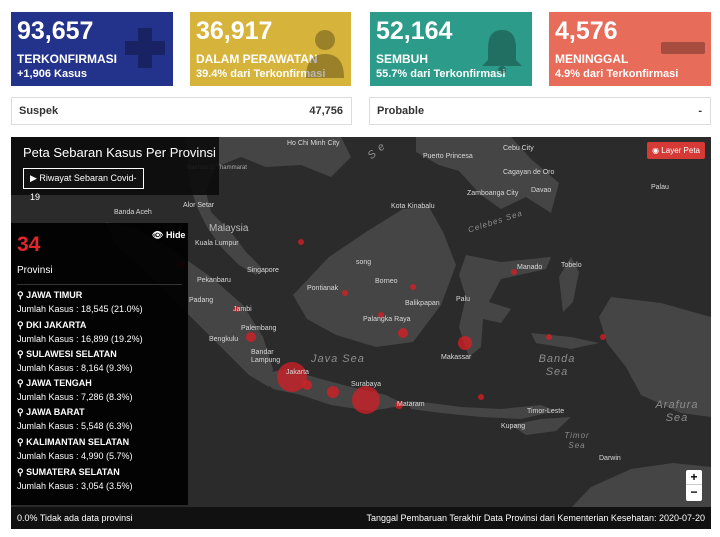 This screenshot has width=720, height=537. What do you see at coordinates (251, 337) in the screenshot?
I see `bubble-sumatera-selatan` at bounding box center [251, 337].